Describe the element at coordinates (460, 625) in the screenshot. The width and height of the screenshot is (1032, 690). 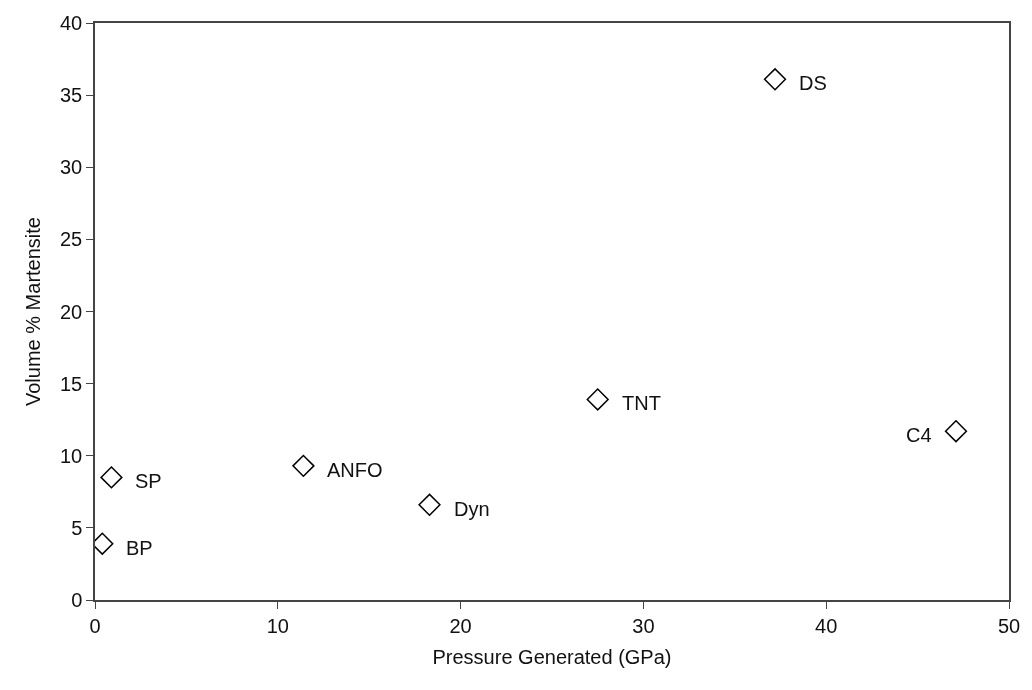
I see `x-tick-label: 20` at that location.